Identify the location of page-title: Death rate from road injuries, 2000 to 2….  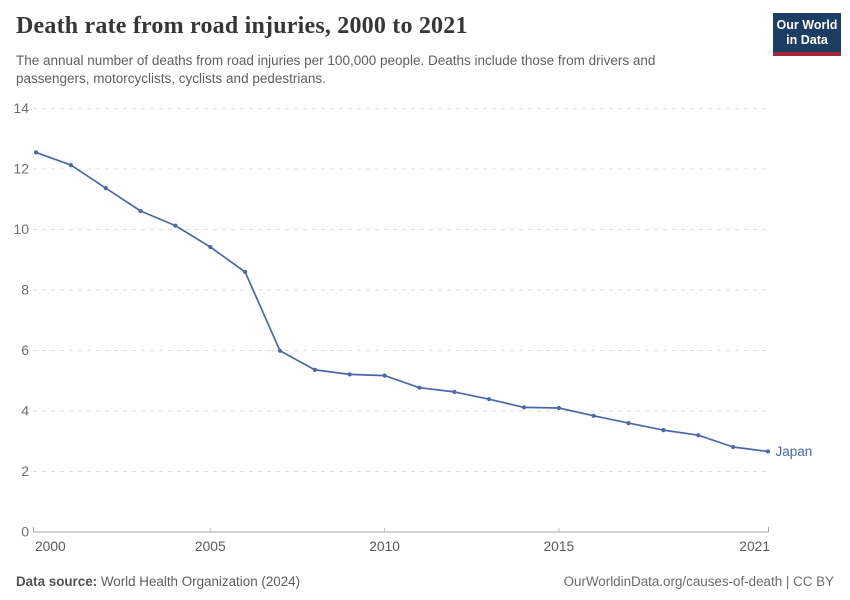
(242, 26).